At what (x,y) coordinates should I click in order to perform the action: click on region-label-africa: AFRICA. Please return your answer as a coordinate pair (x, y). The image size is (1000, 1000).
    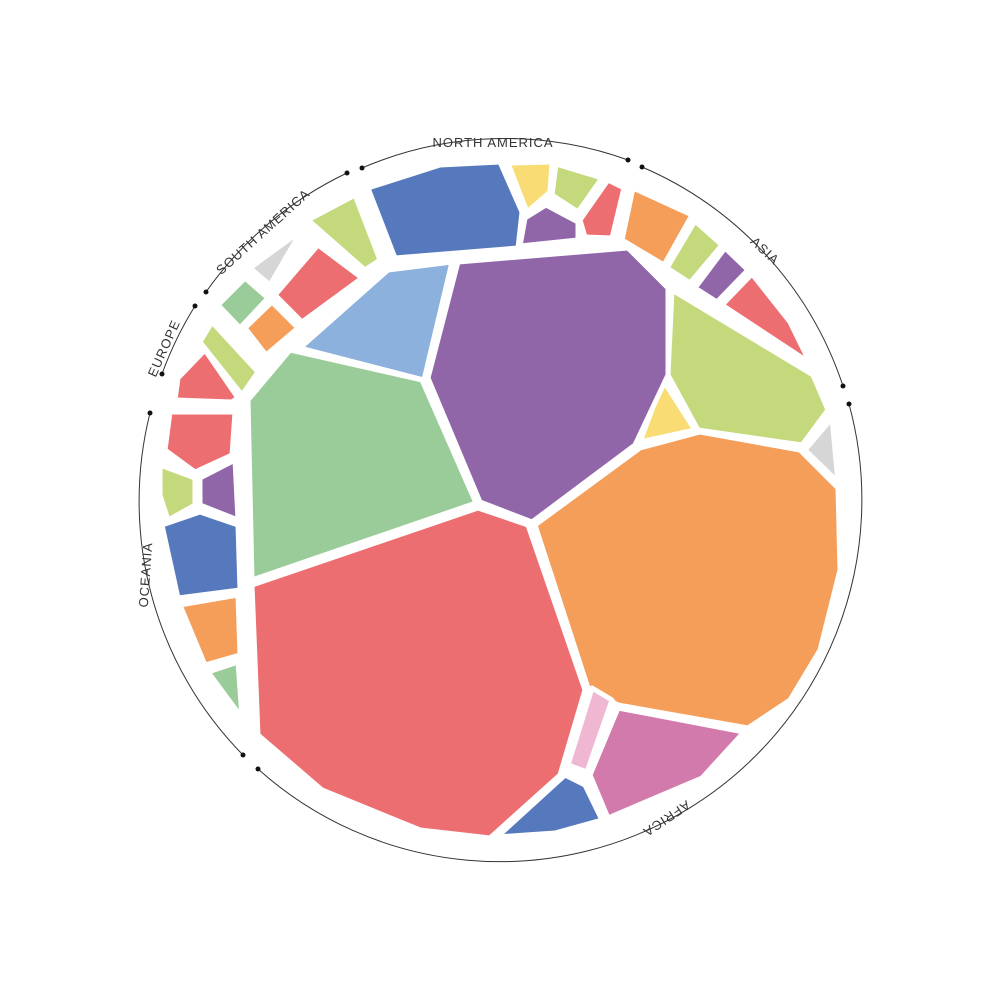
    Looking at the image, I should click on (666, 819).